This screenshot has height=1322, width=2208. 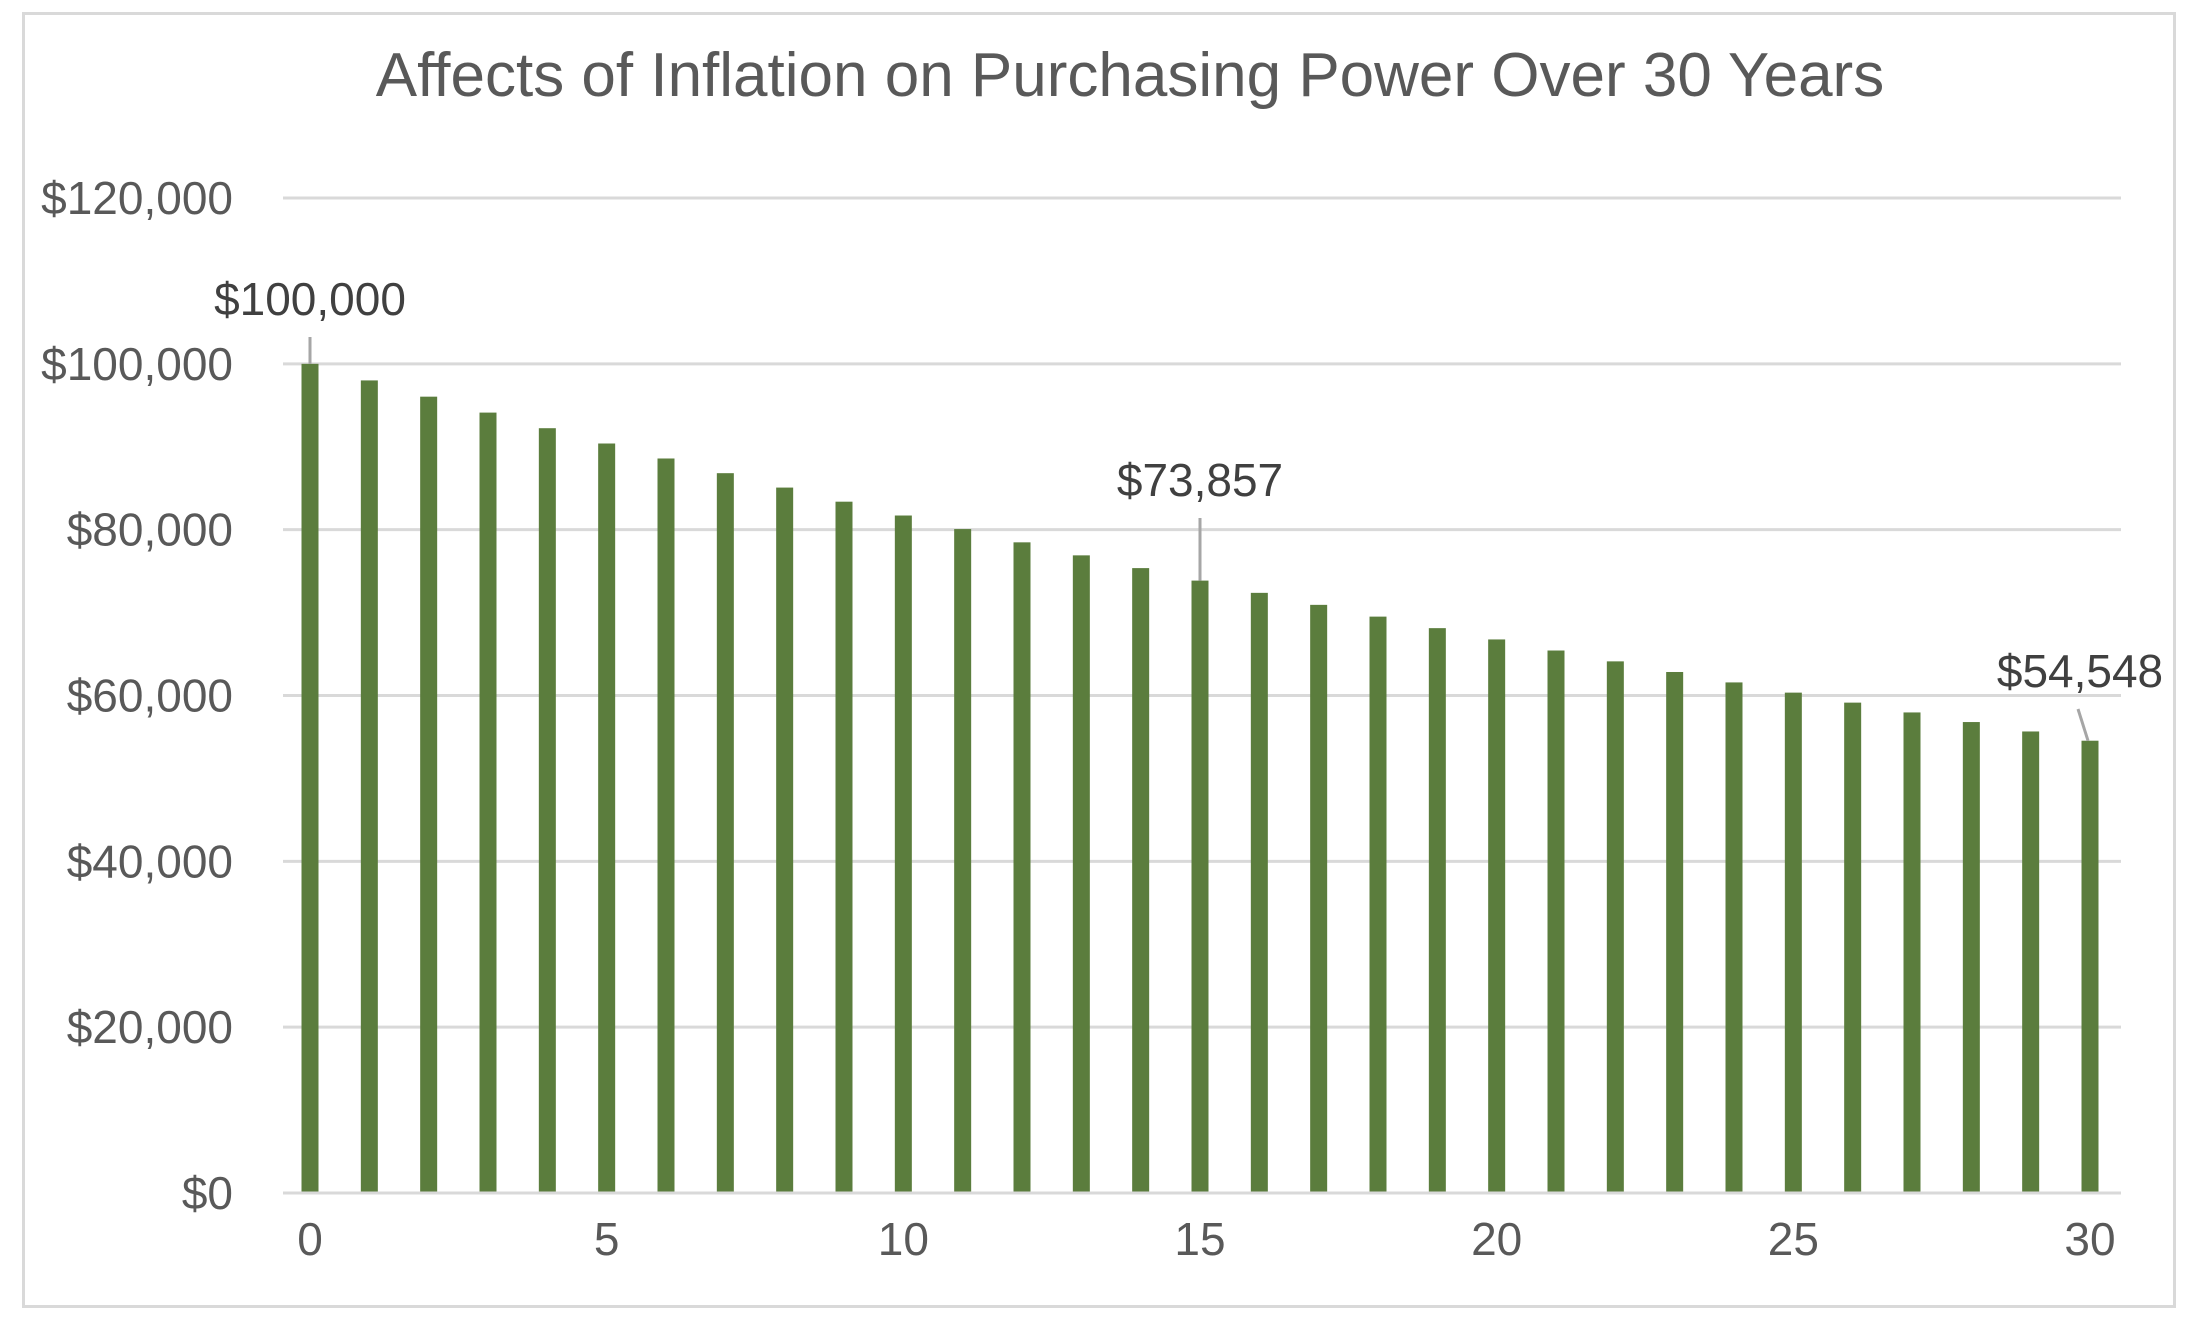 I want to click on y-tick-label: $40,000, so click(x=150, y=861).